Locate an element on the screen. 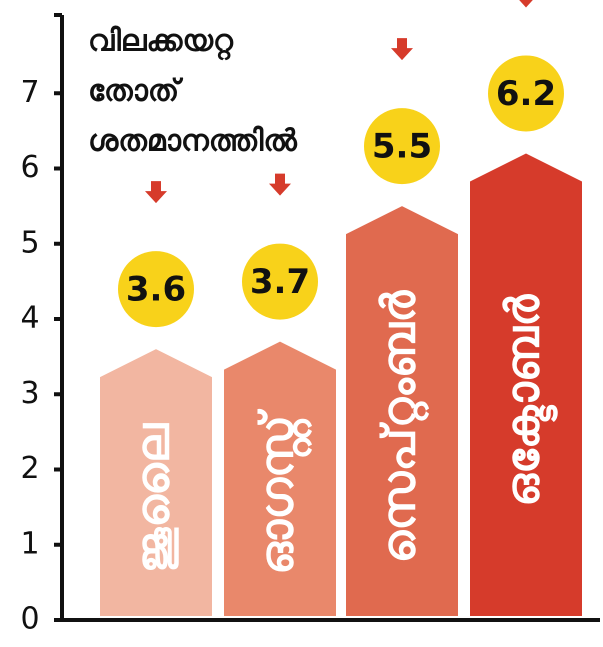 This screenshot has width=603, height=647. chart-title-line: വിലക്കയറ്റ is located at coordinates (161, 42).